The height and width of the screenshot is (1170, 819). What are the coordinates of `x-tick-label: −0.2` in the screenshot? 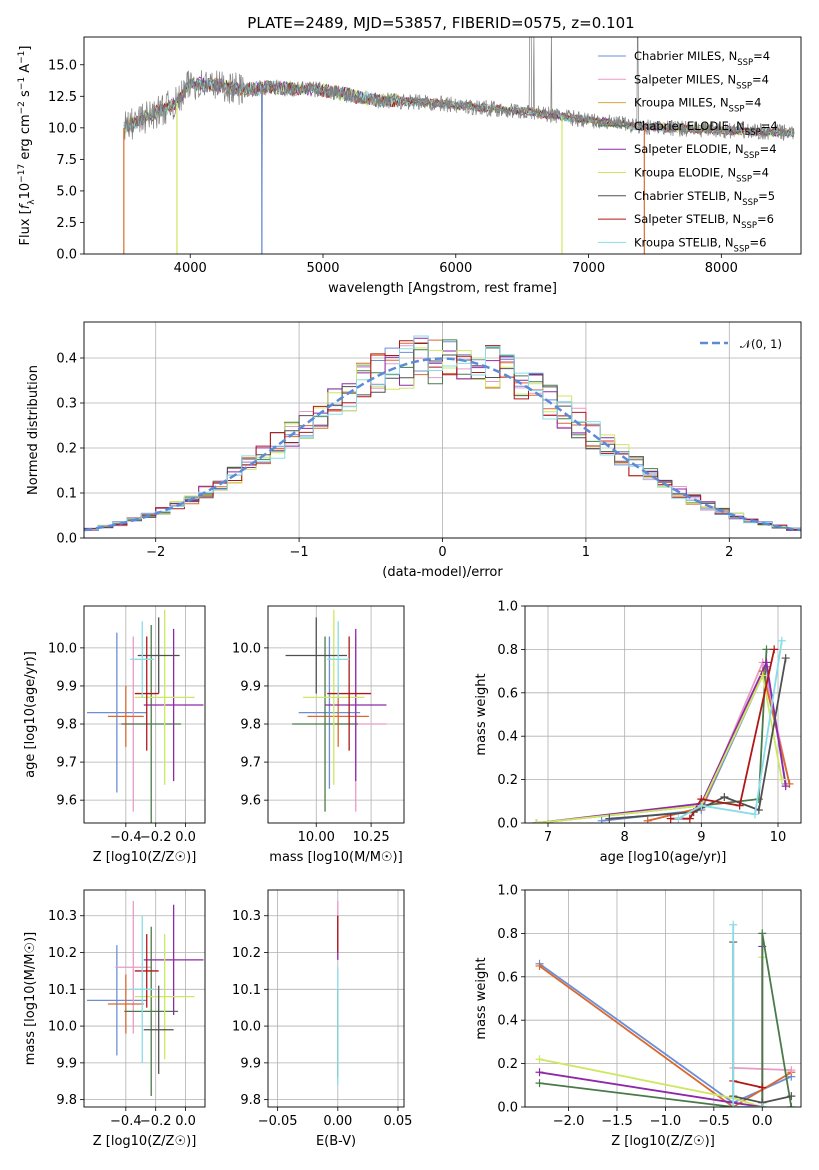 It's located at (156, 837).